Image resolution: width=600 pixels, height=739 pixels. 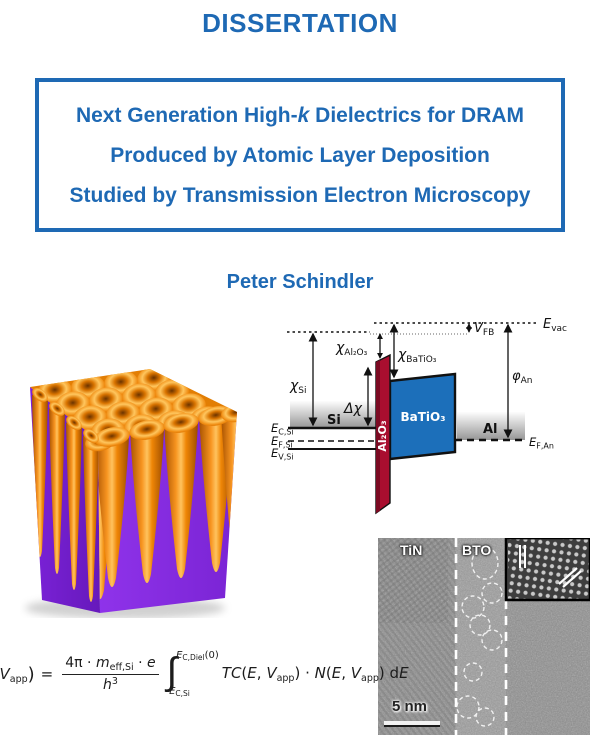 What do you see at coordinates (134, 419) in the screenshot?
I see `pillar-caps` at bounding box center [134, 419].